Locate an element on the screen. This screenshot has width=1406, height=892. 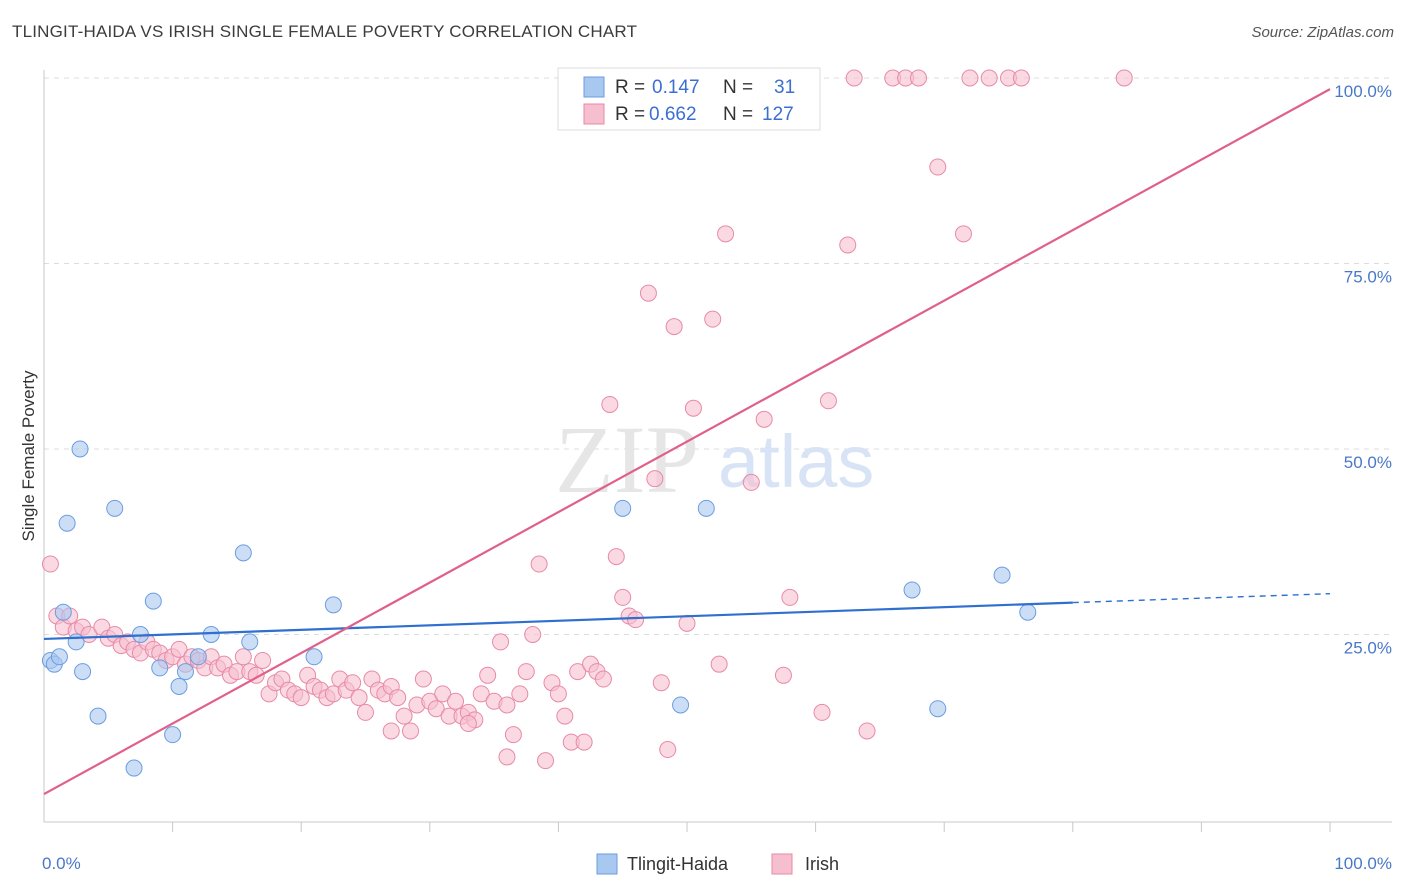
bottom-legend-label-irish: Irish is located at coordinates (822, 864).